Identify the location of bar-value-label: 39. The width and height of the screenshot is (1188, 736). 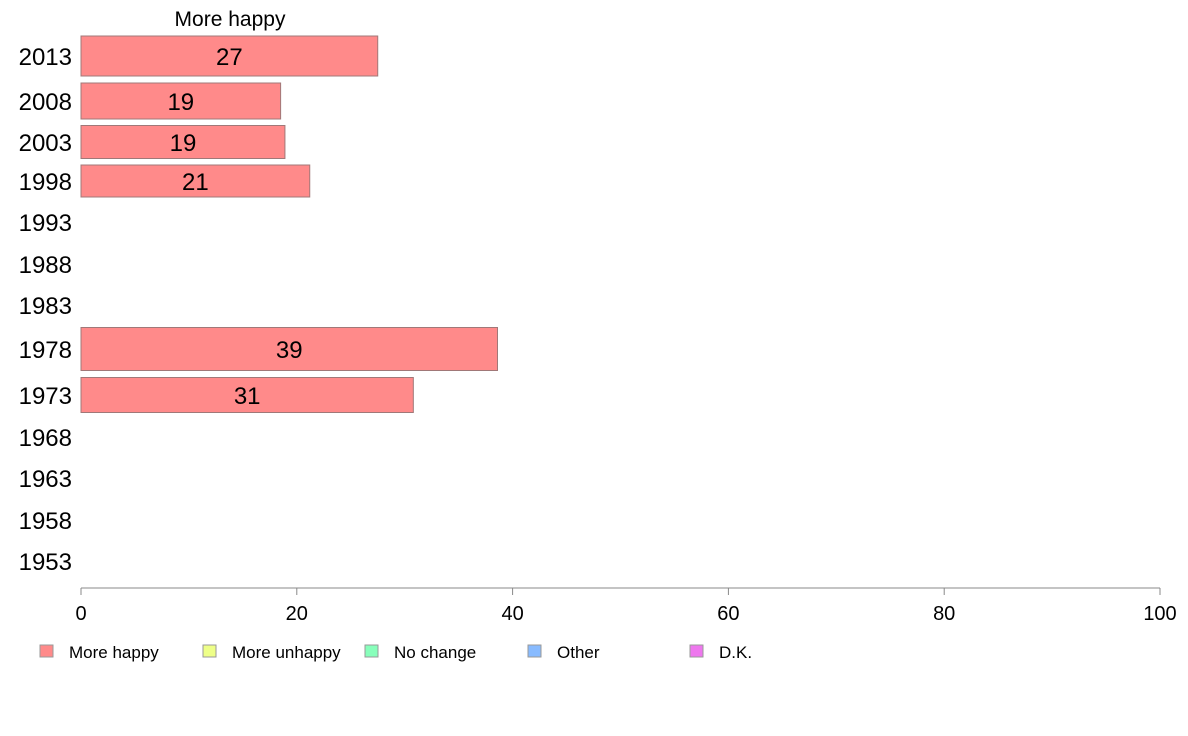
(289, 350).